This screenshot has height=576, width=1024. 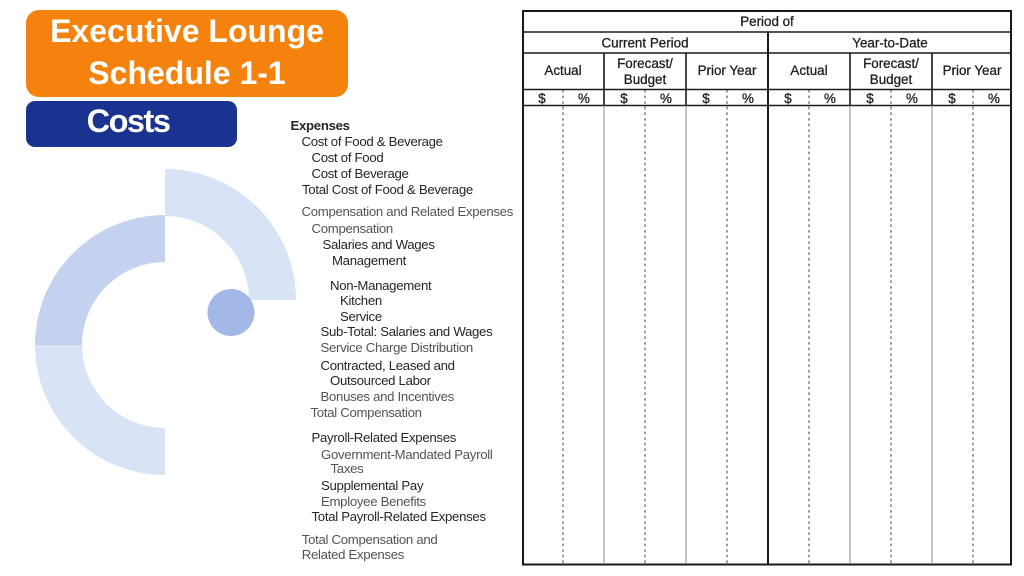 What do you see at coordinates (767, 21) in the screenshot?
I see `svg-text: Period of` at bounding box center [767, 21].